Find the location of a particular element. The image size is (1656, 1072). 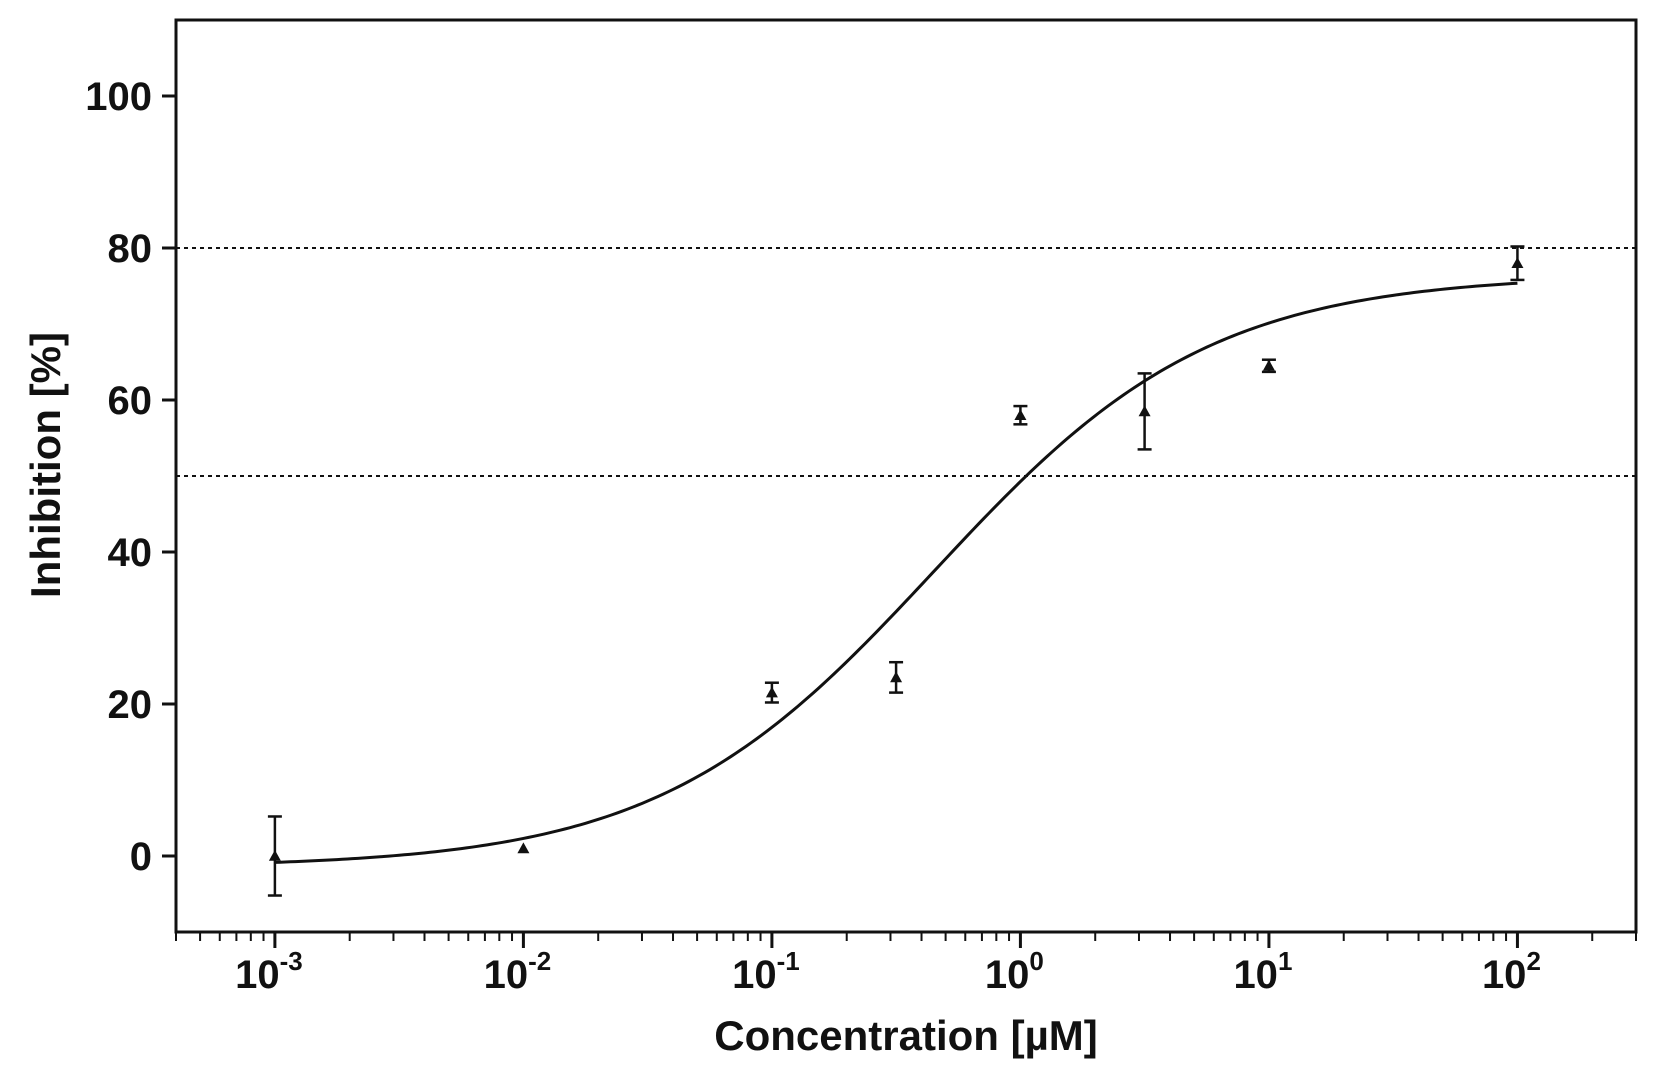

y-tick-label: 60 is located at coordinates (130, 401).